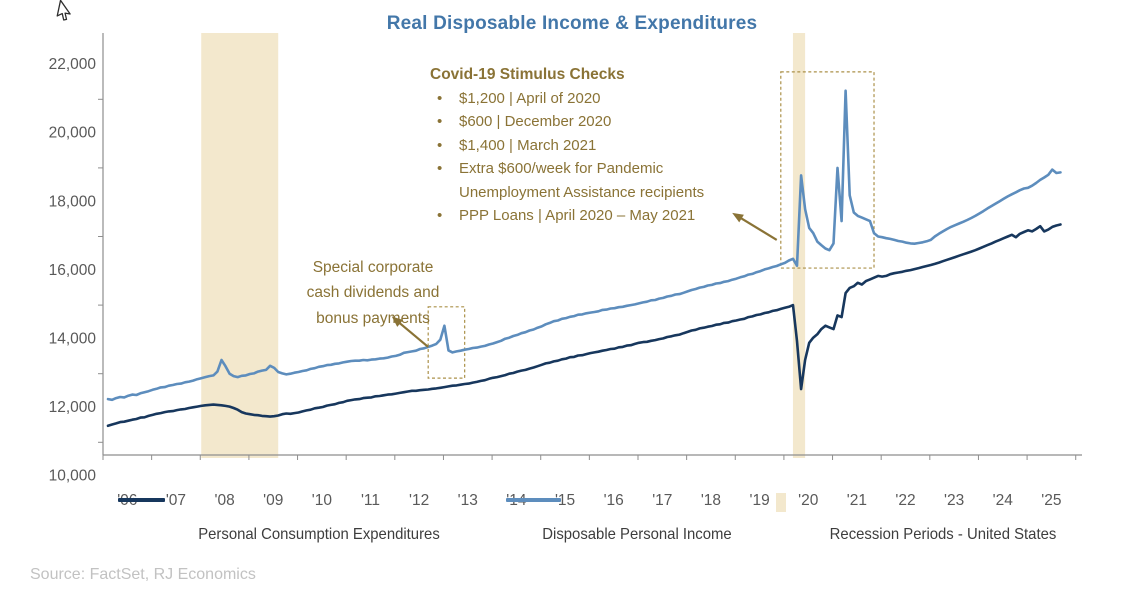 The width and height of the screenshot is (1144, 601). Describe the element at coordinates (637, 534) in the screenshot. I see `legend-label-dpi: Disposable Personal Income` at that location.